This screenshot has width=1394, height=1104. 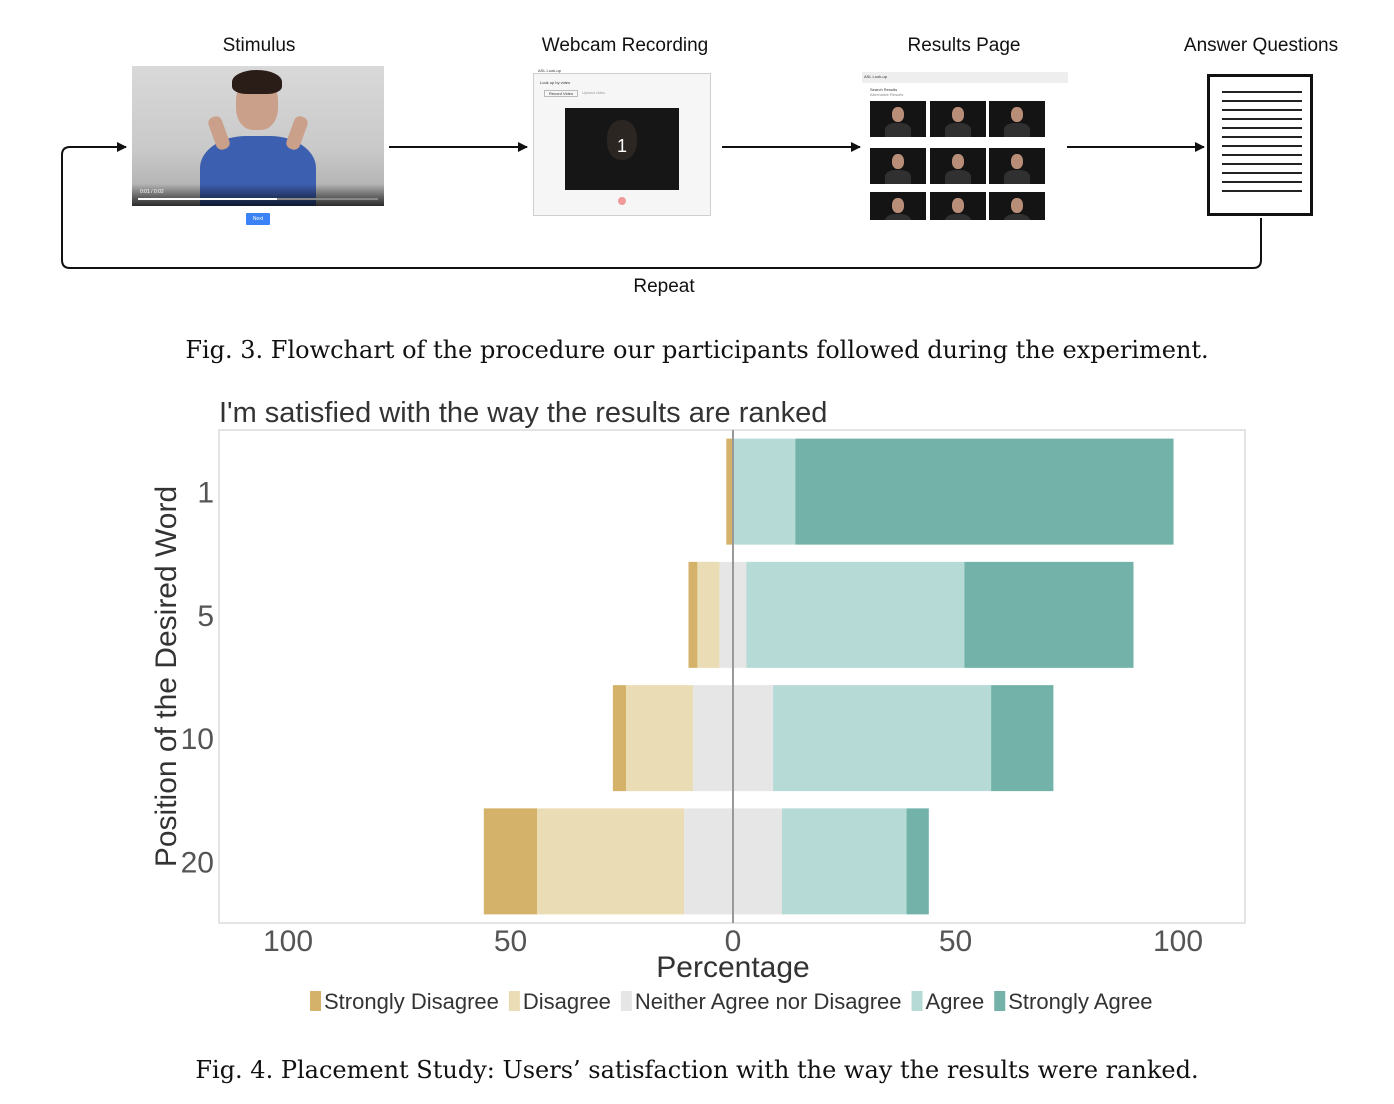 I want to click on legend-label: Neither Agree nor Disagree, so click(x=768, y=1001).